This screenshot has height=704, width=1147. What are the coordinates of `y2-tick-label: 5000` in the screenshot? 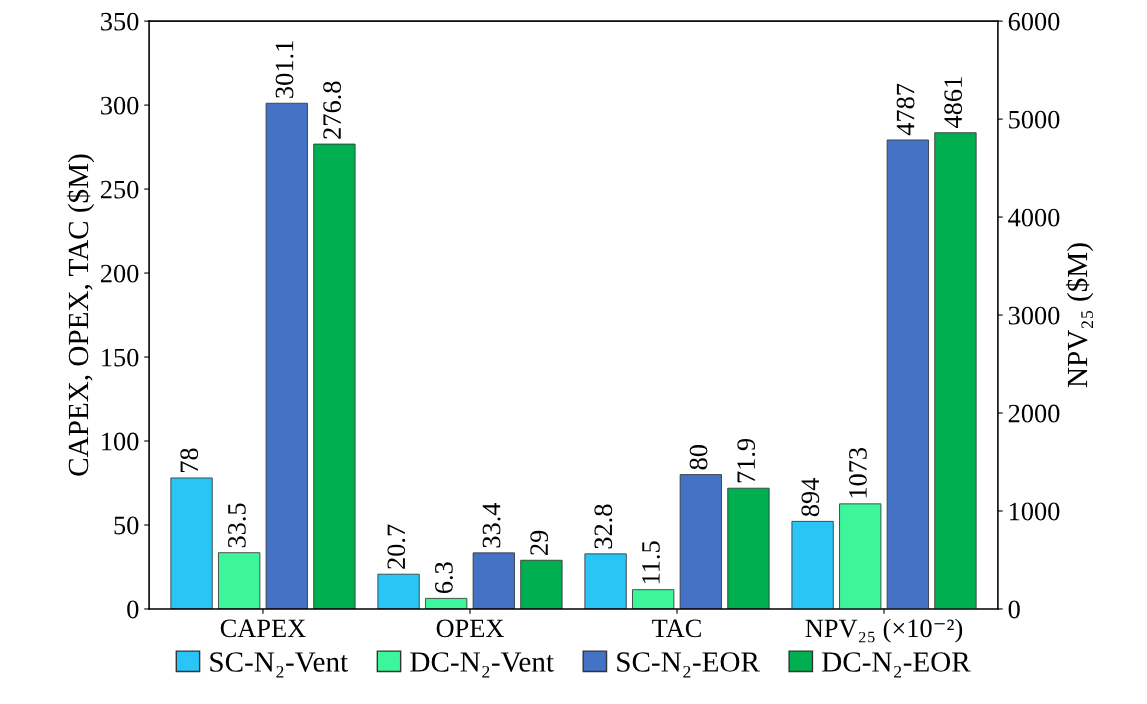 It's located at (1034, 119).